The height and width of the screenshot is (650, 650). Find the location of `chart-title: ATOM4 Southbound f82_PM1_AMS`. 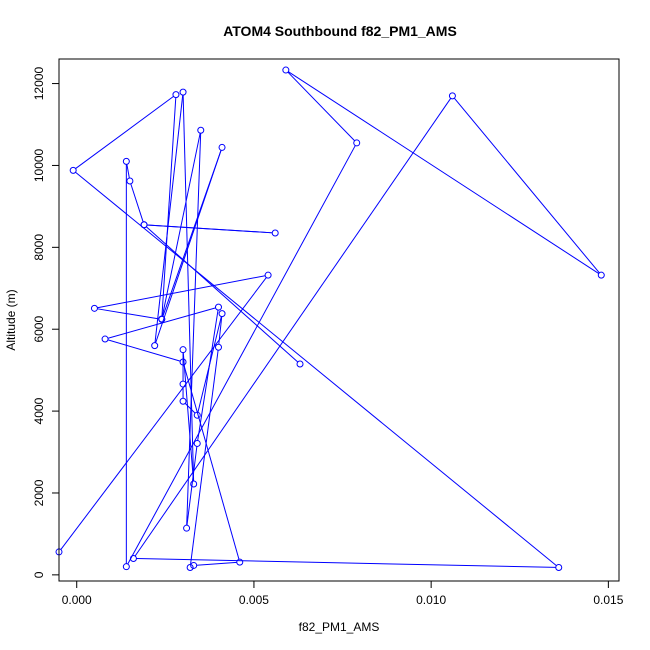

chart-title: ATOM4 Southbound f82_PM1_AMS is located at coordinates (340, 31).